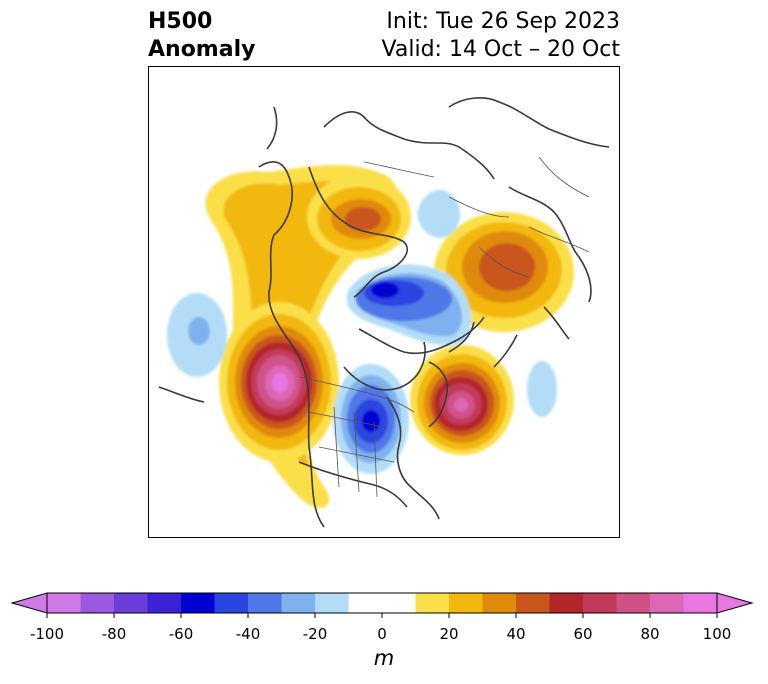  Describe the element at coordinates (735, 603) in the screenshot. I see `colorbar-extend-high` at that location.